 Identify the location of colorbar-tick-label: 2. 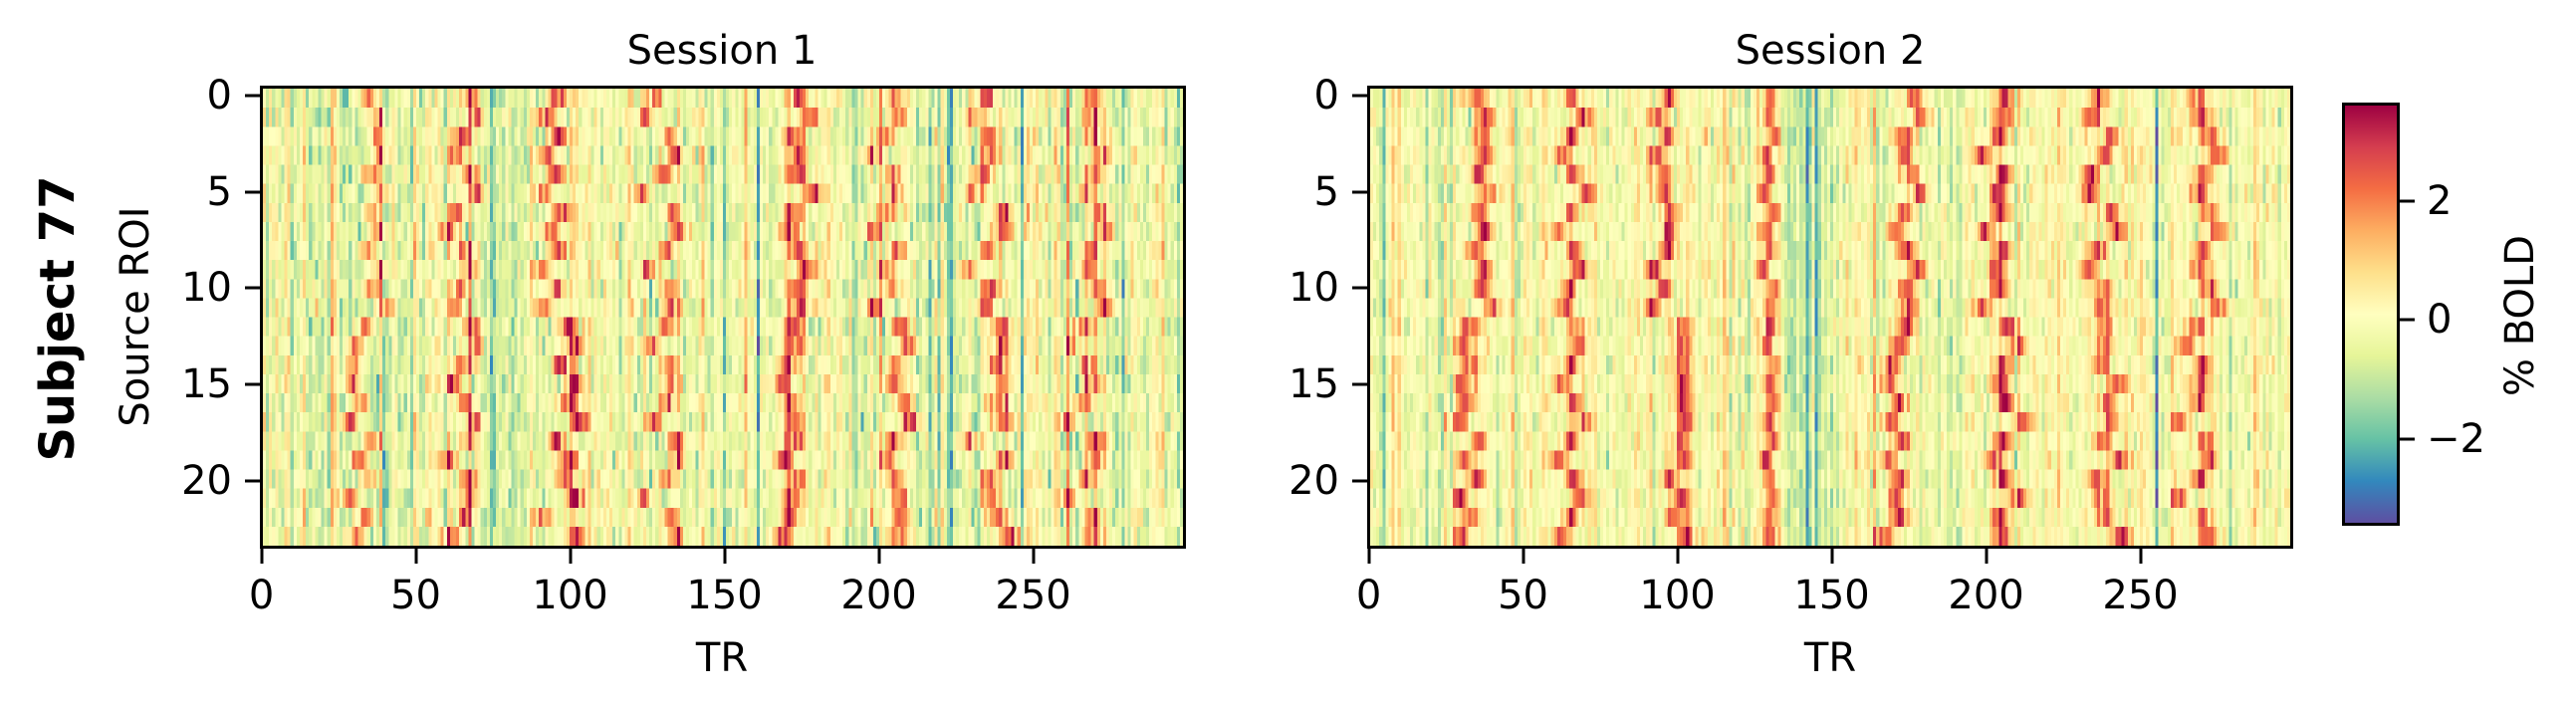
(2440, 200).